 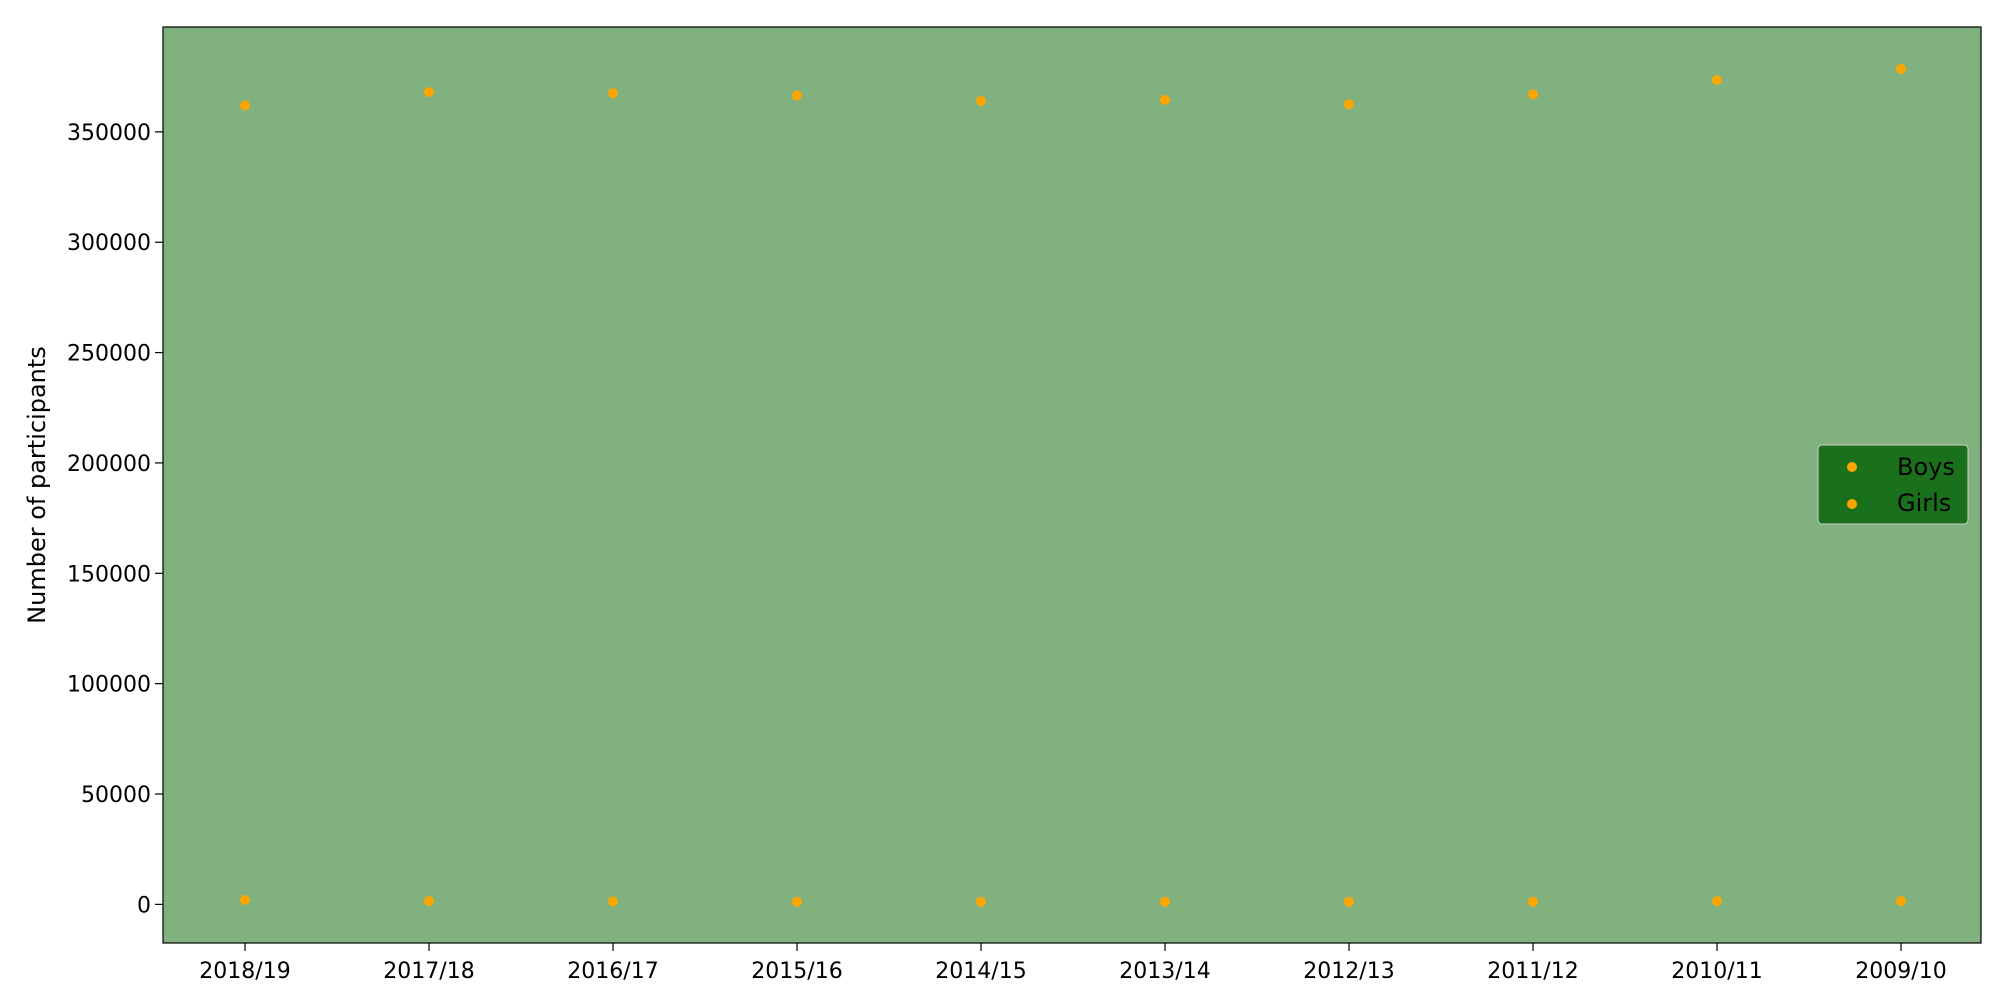 What do you see at coordinates (1852, 467) in the screenshot?
I see `legend-marker-boys` at bounding box center [1852, 467].